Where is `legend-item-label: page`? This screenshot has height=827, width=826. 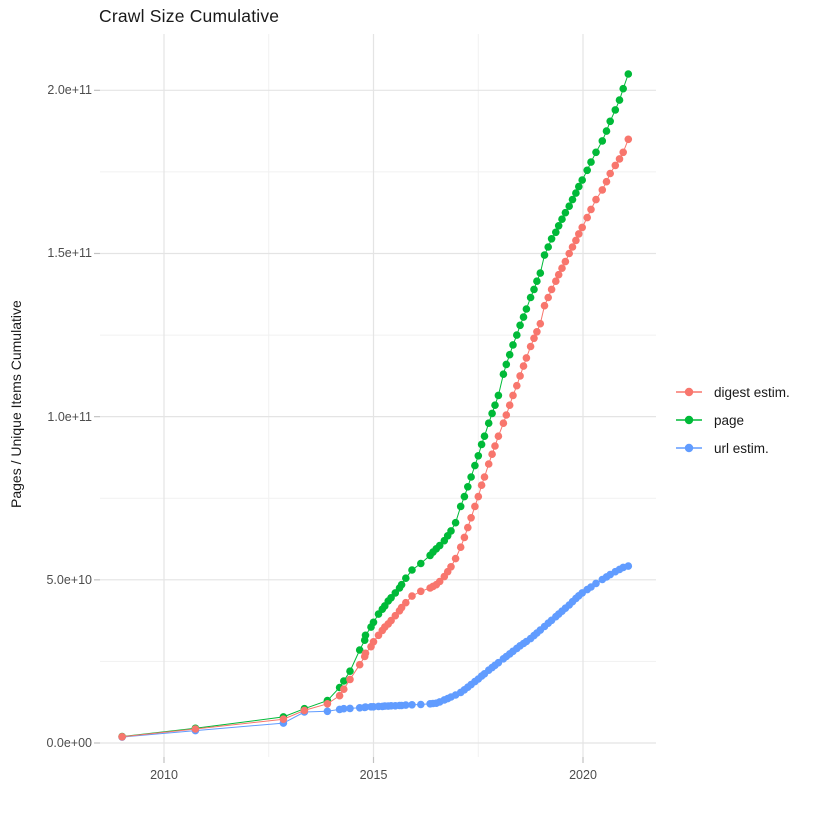
legend-item-label: page is located at coordinates (729, 420).